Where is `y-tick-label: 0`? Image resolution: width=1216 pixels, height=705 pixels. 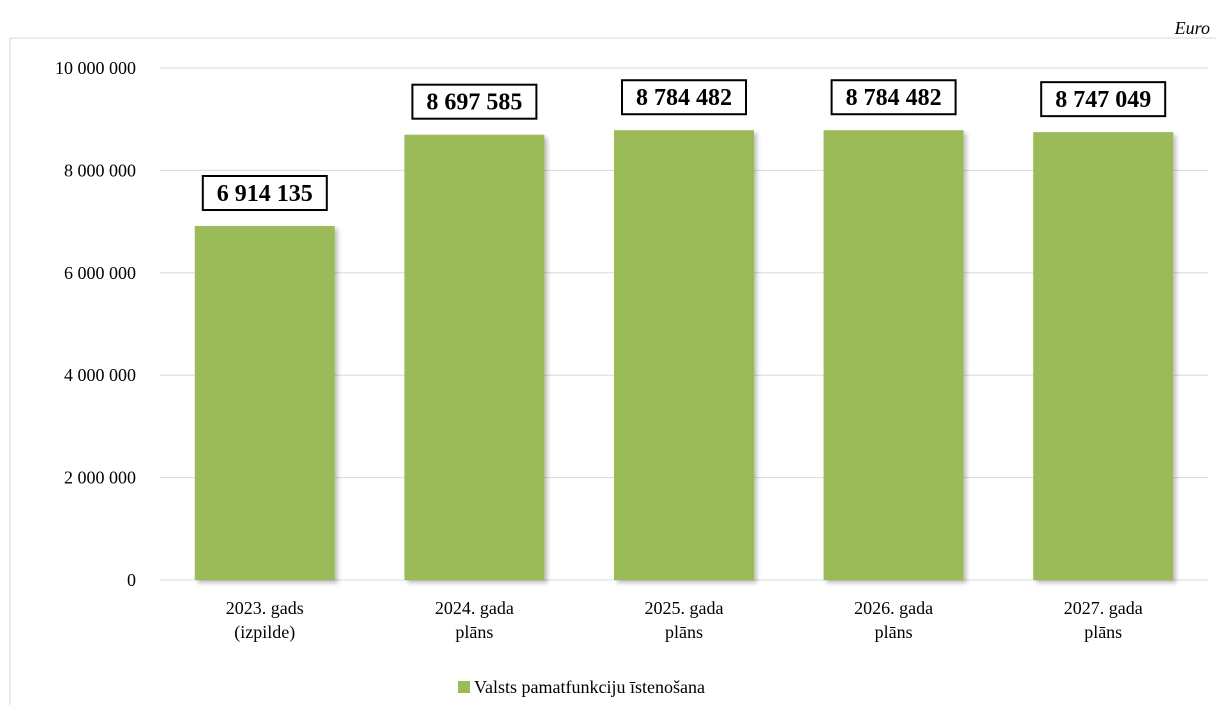
y-tick-label: 0 is located at coordinates (131, 580).